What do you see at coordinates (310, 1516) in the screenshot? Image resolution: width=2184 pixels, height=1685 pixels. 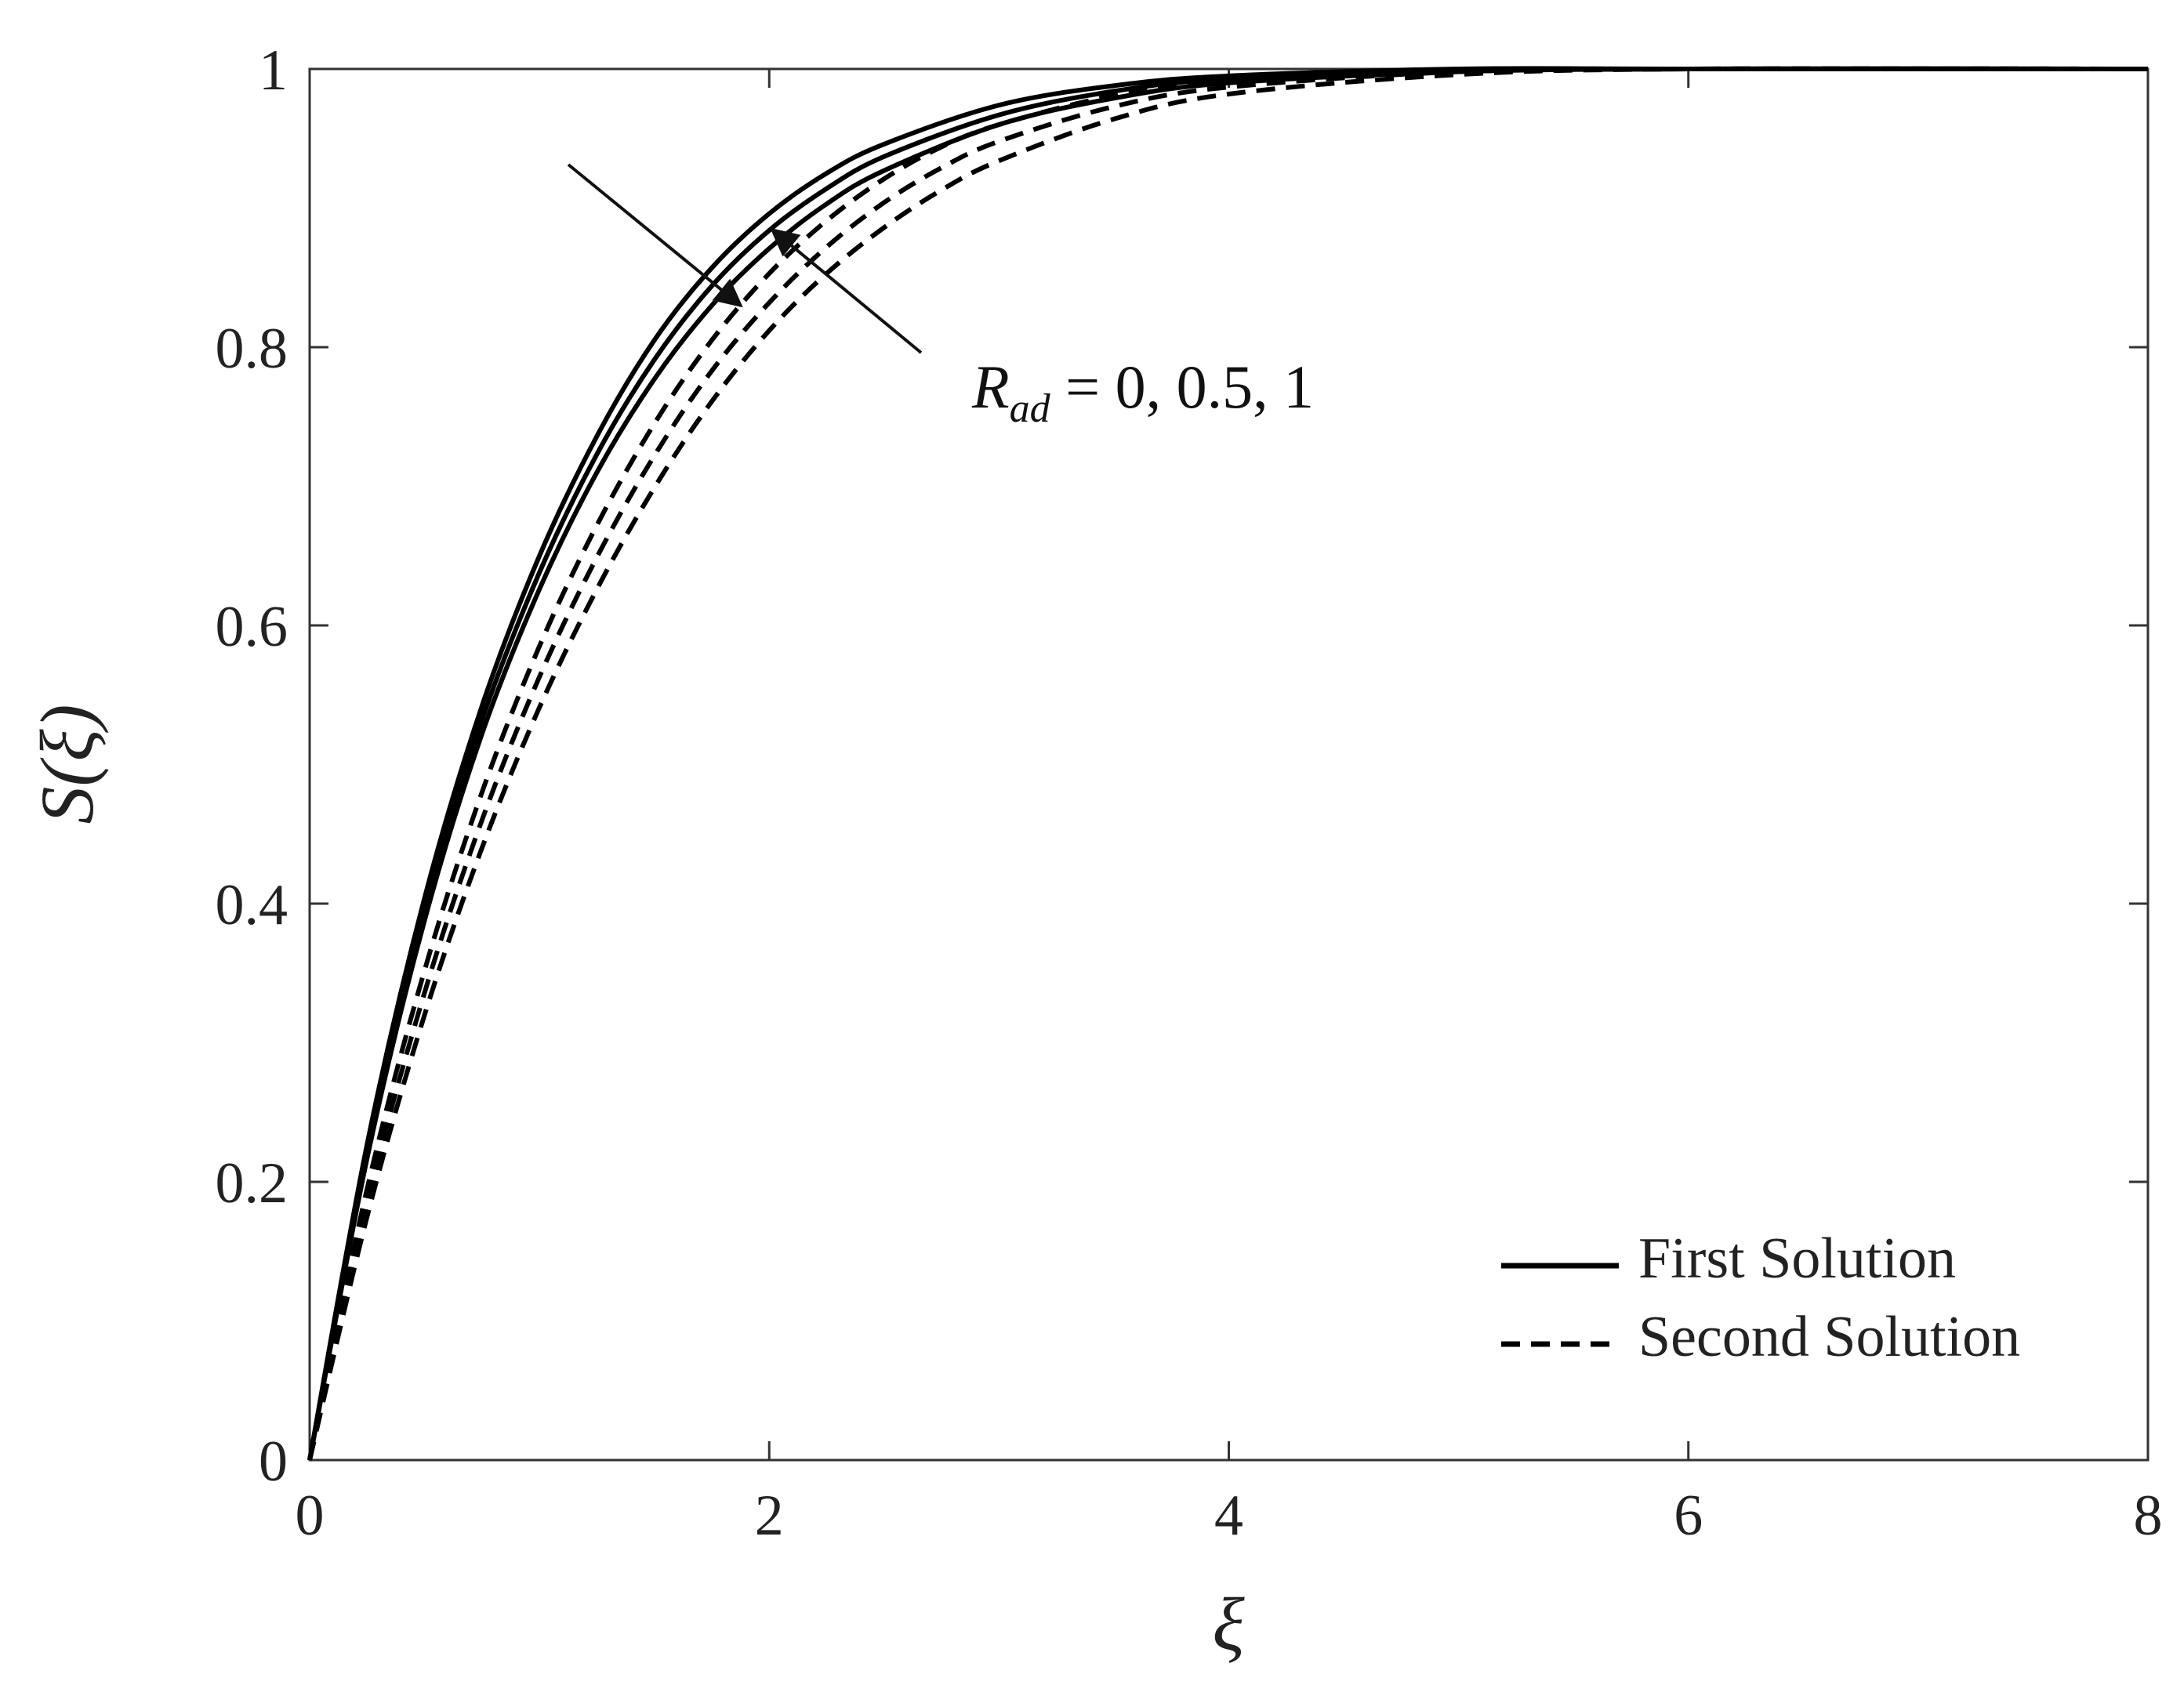 I see `x-tick-label: 0` at bounding box center [310, 1516].